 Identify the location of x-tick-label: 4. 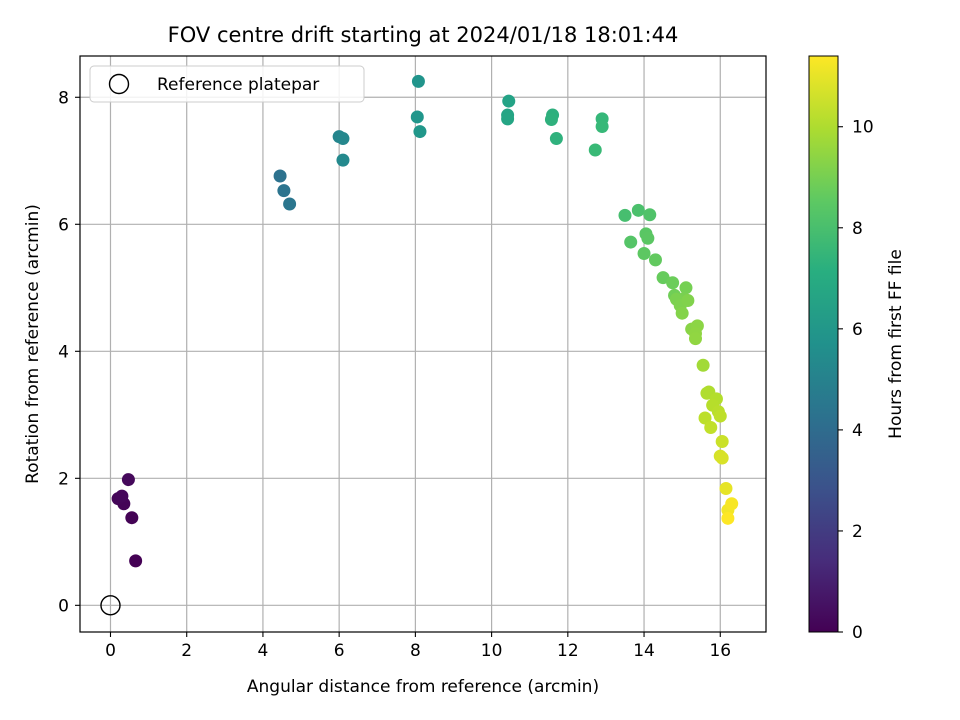
(263, 651).